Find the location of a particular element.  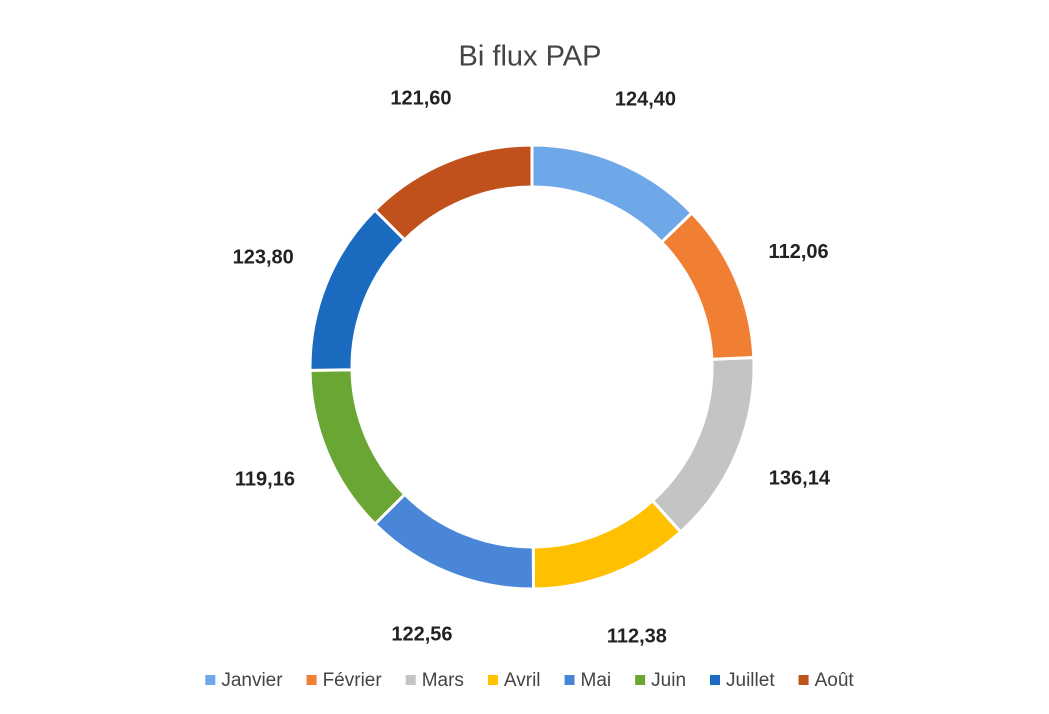

legend-label: Avril is located at coordinates (522, 680).